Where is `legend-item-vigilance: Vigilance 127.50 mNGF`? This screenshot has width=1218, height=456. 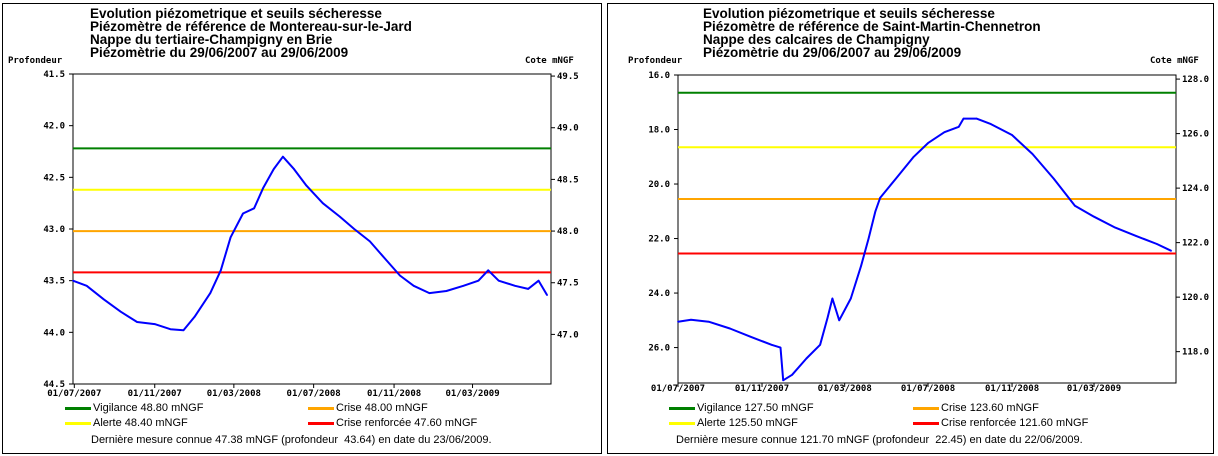 legend-item-vigilance: Vigilance 127.50 mNGF is located at coordinates (741, 408).